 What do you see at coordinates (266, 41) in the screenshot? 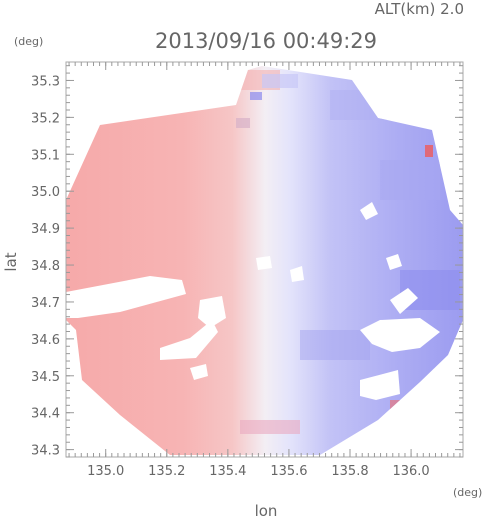
I see `chart-title: 2013/09/16 00:49:29` at bounding box center [266, 41].